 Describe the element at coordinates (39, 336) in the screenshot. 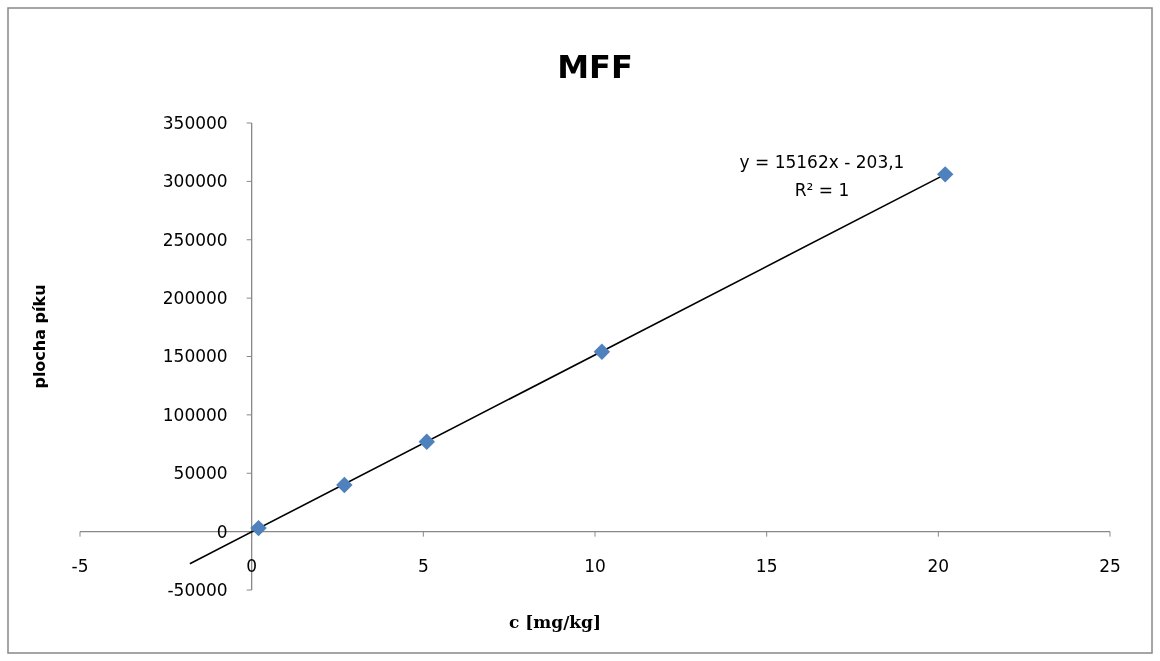

I see `y-axis-title: plocha píku` at that location.